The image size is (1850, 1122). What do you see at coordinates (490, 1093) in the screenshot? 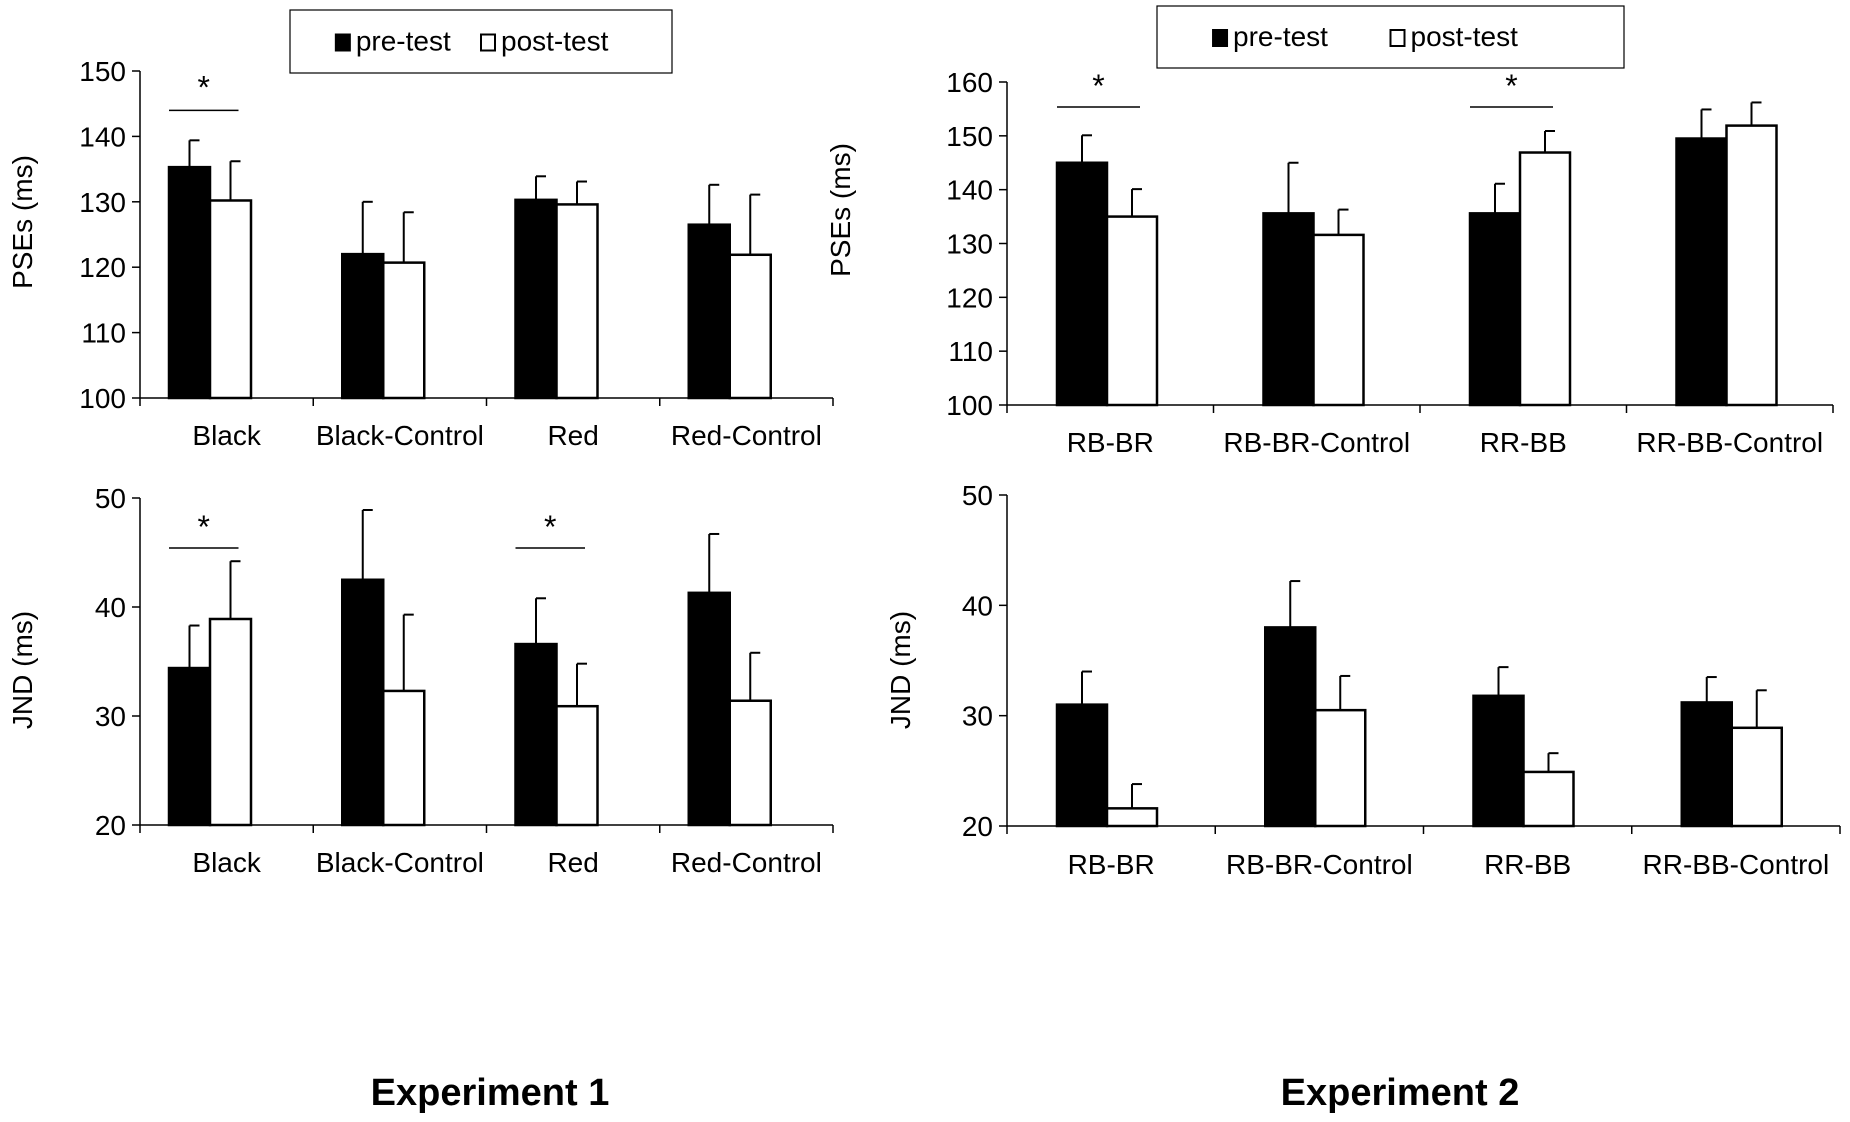
I see `experiment-1-label: Experiment 1` at bounding box center [490, 1093].